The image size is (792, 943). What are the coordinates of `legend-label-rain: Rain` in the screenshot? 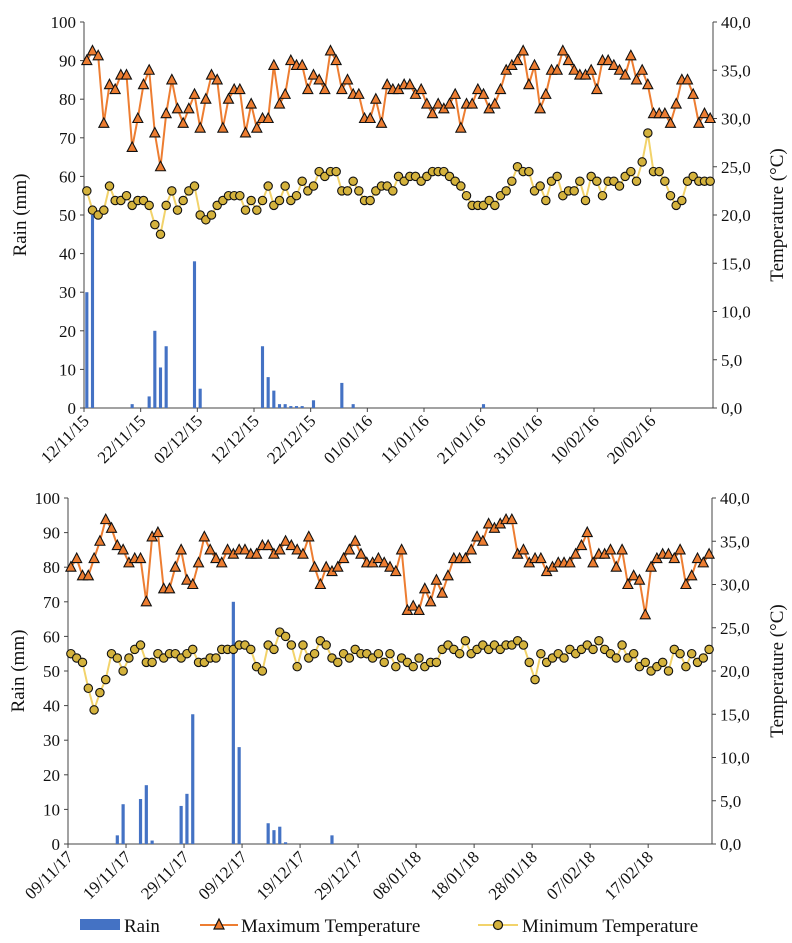 It's located at (142, 926).